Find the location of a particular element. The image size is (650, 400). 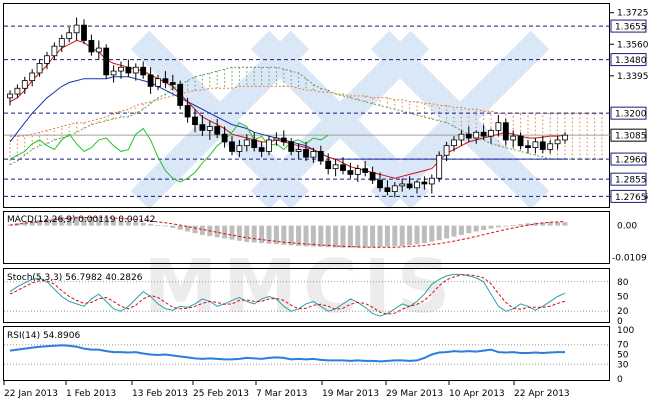

stoch-axis: 80 50 200 is located at coordinates (623, 302).